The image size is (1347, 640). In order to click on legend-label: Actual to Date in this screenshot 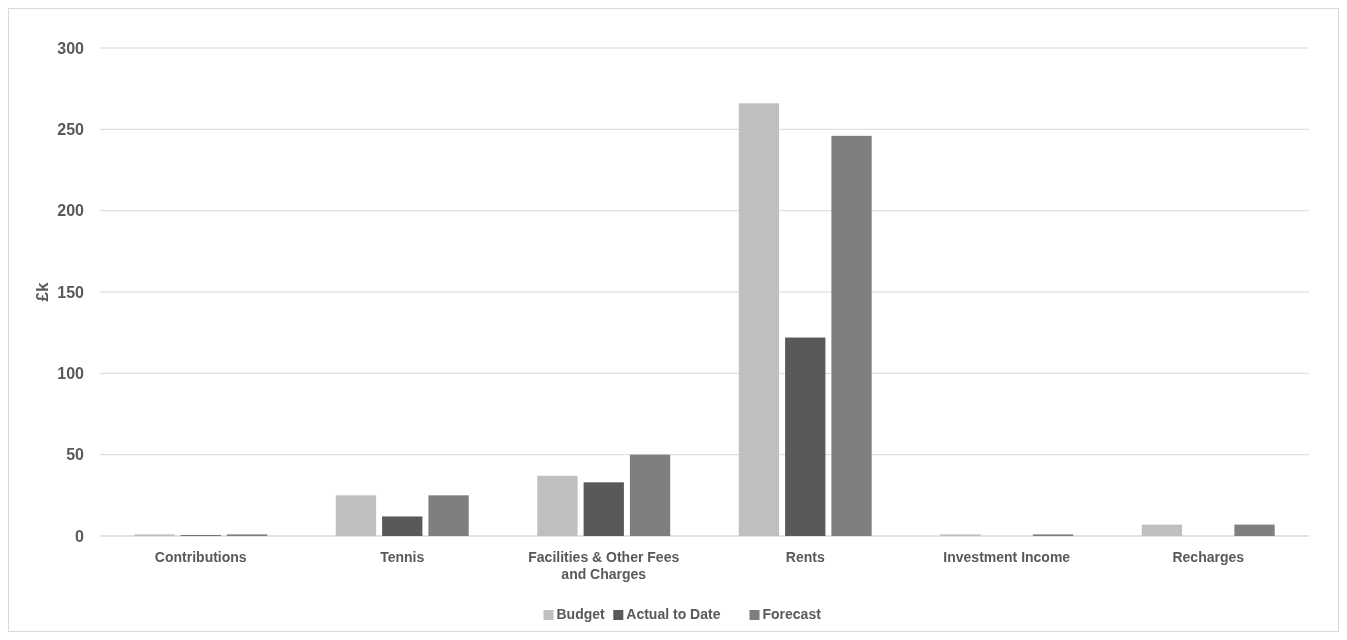, I will do `click(673, 614)`.